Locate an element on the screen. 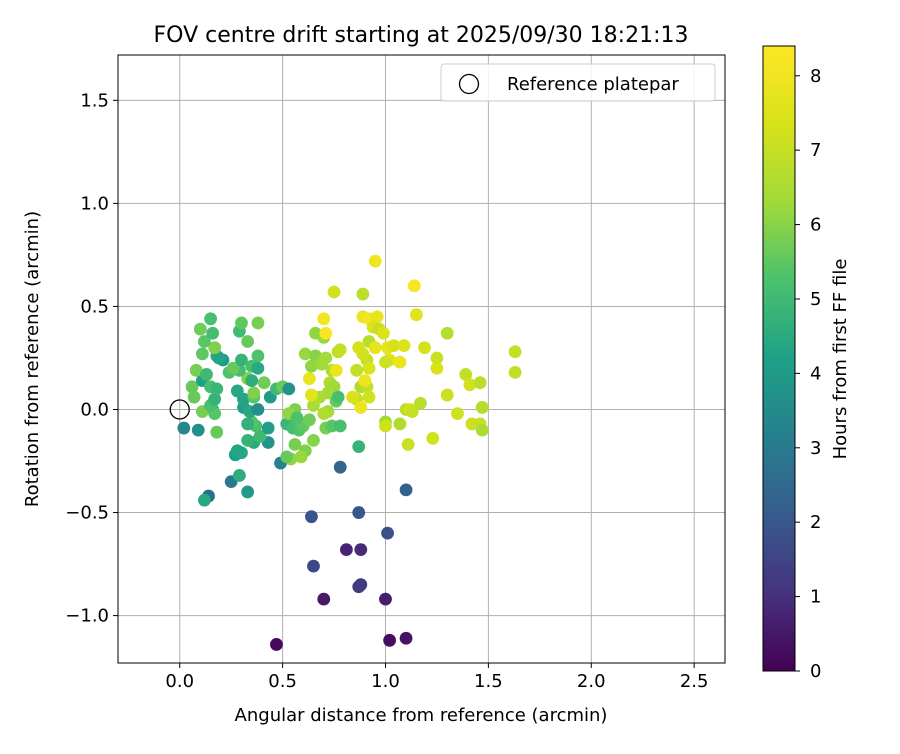 The image size is (900, 754). colorbar-tick-label: 1 is located at coordinates (815, 597).